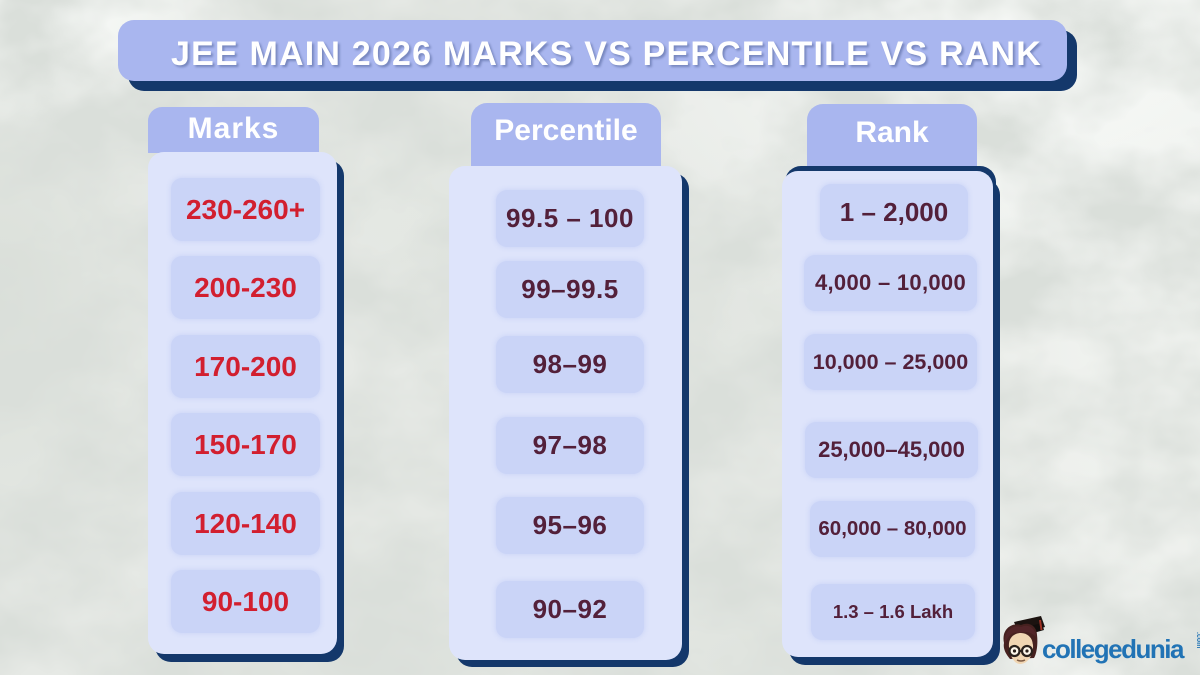 The height and width of the screenshot is (675, 1200). Describe the element at coordinates (1113, 649) in the screenshot. I see `svg-text: collegedunia` at that location.